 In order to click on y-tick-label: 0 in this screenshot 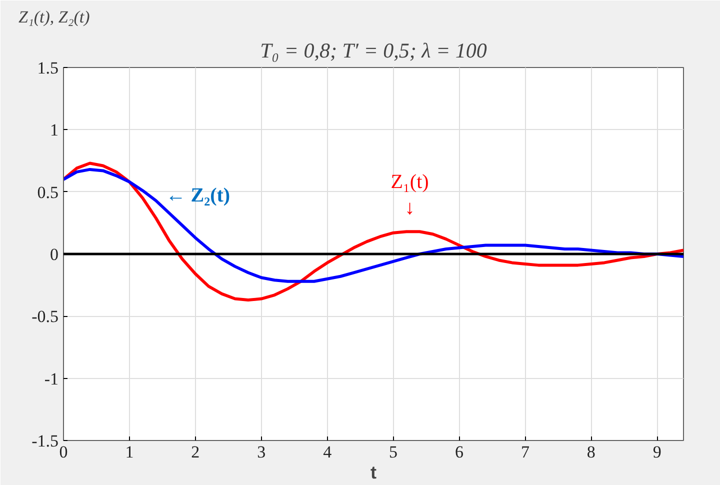, I will do `click(54, 254)`.